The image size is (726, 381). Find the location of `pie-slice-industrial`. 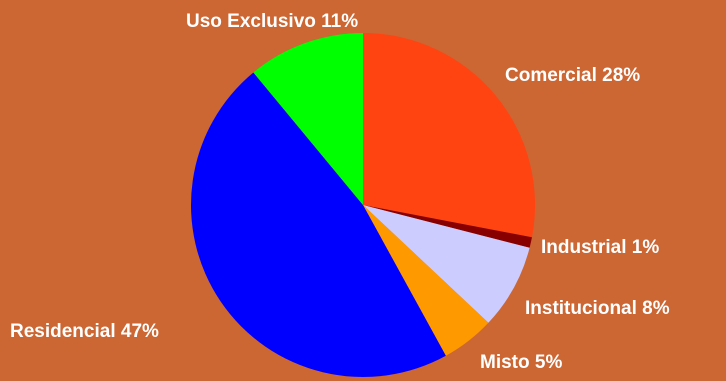

pie-slice-industrial is located at coordinates (447, 226).